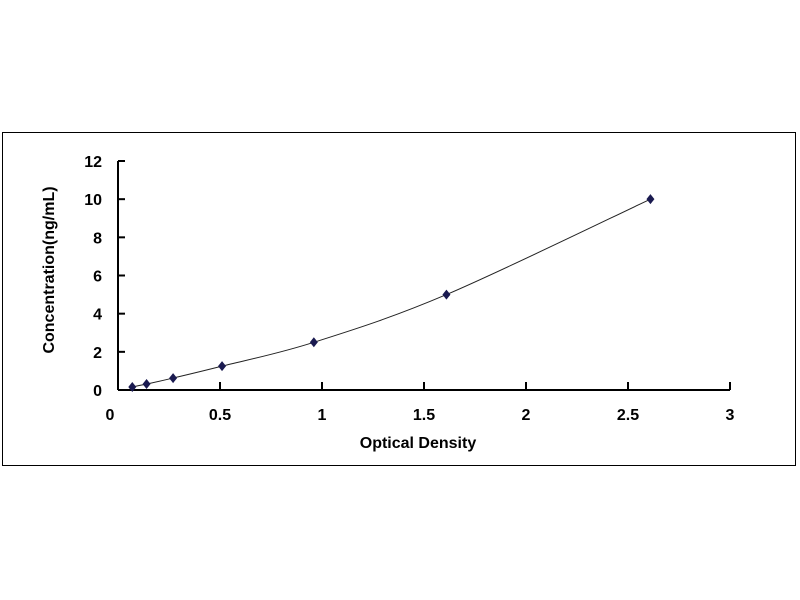 This screenshot has height=600, width=800. What do you see at coordinates (97, 277) in the screenshot?
I see `y-tick-label: 6` at bounding box center [97, 277].